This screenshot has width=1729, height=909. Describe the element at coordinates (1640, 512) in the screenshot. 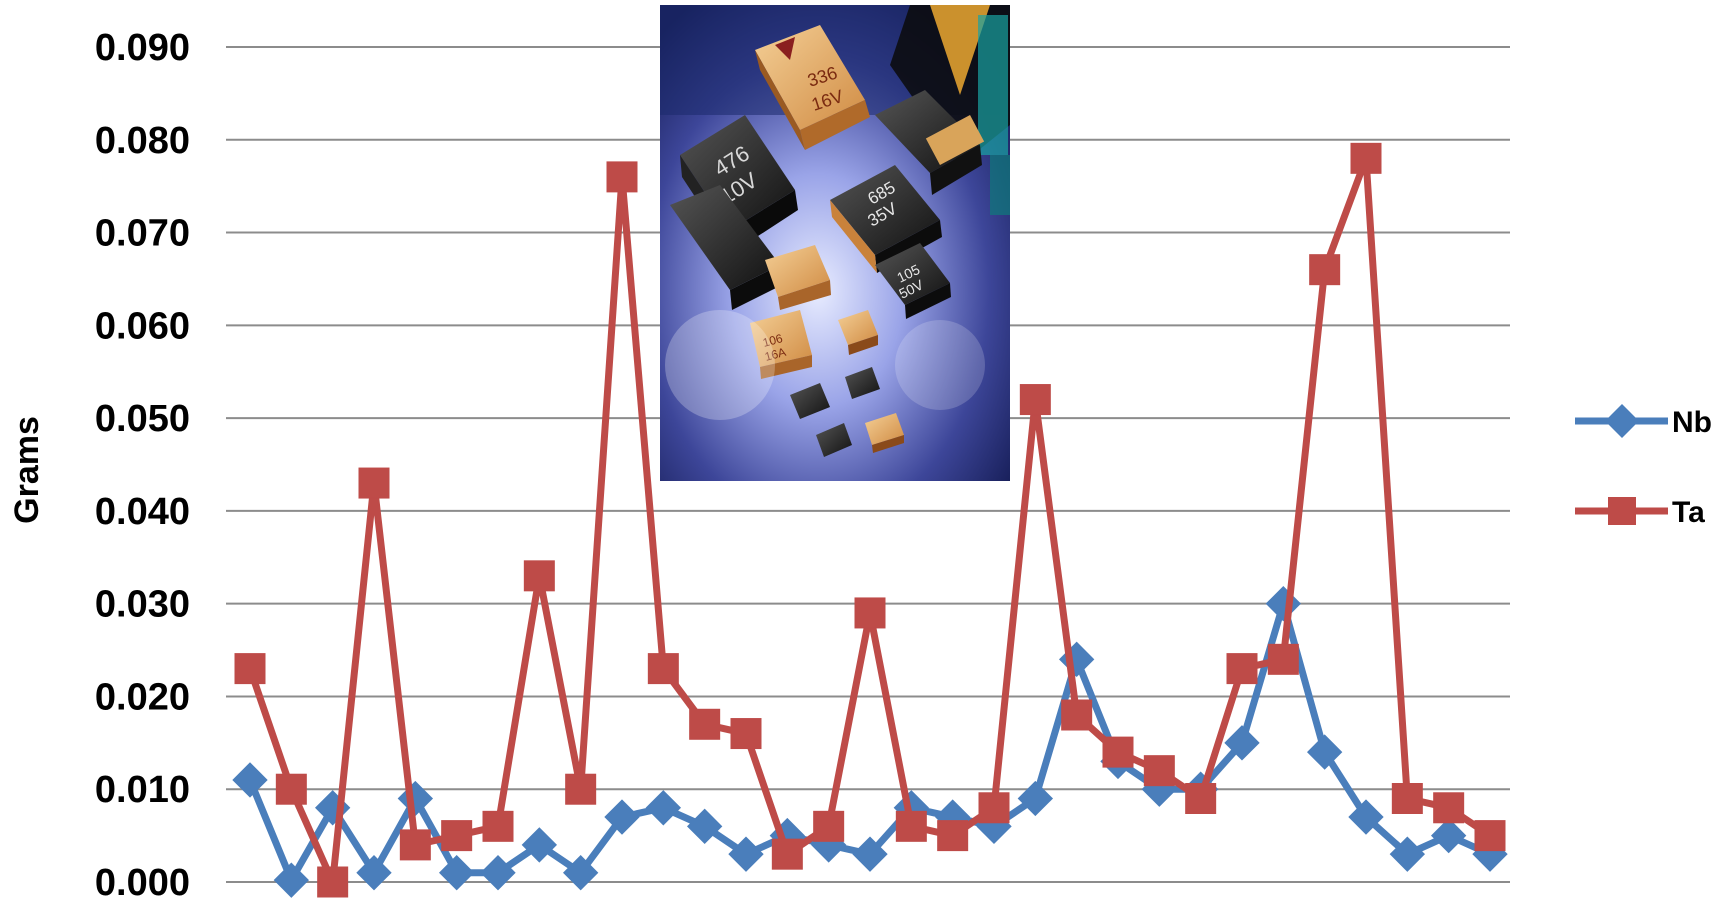

I see `legend-item-ta: Ta` at that location.